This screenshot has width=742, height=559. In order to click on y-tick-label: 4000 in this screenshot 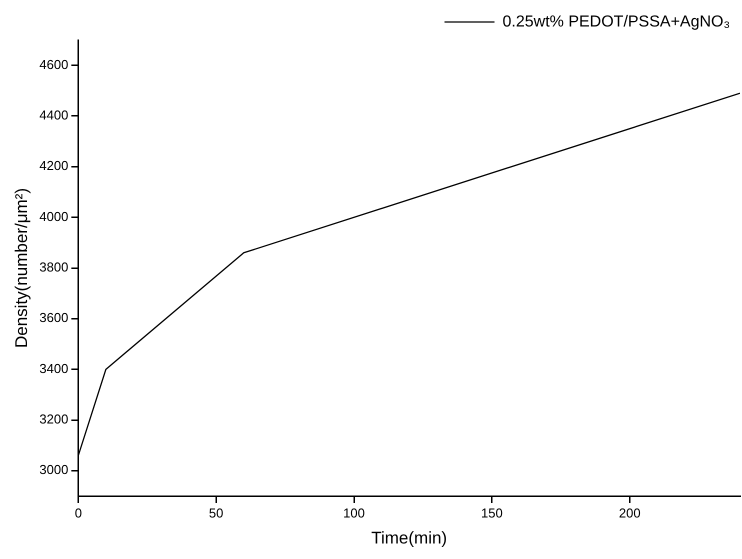, I will do `click(53, 216)`.